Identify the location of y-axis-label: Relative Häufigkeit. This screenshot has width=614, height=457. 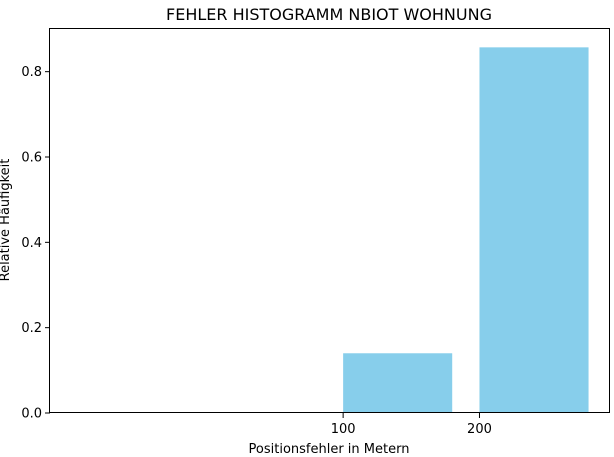
(6, 220).